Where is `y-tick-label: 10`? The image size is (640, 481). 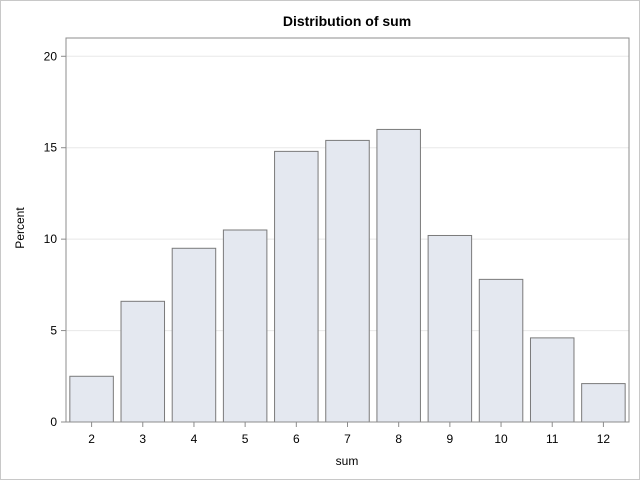 y-tick-label: 10 is located at coordinates (51, 239).